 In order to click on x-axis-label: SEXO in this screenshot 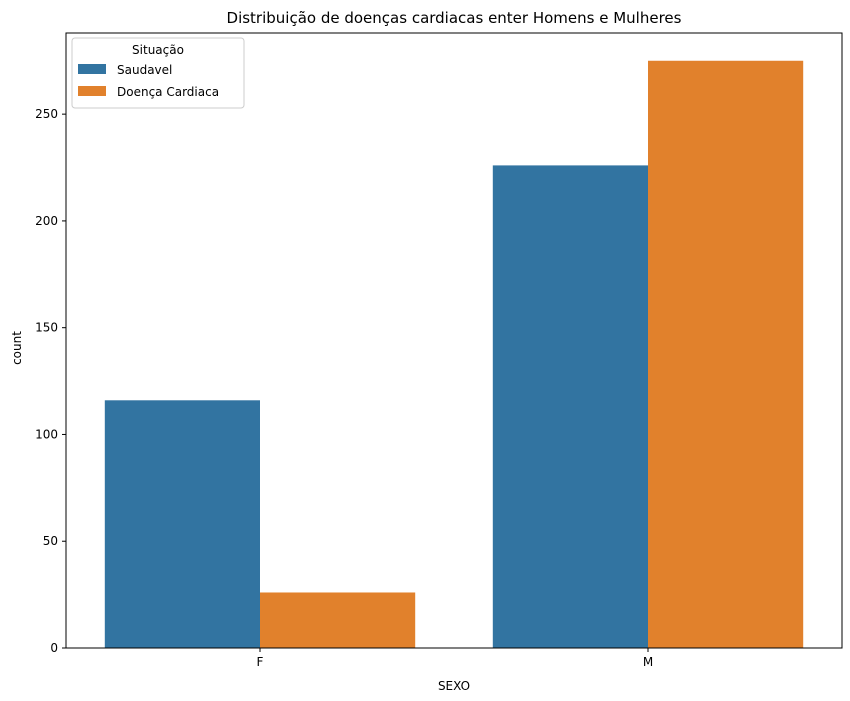, I will do `click(454, 686)`.